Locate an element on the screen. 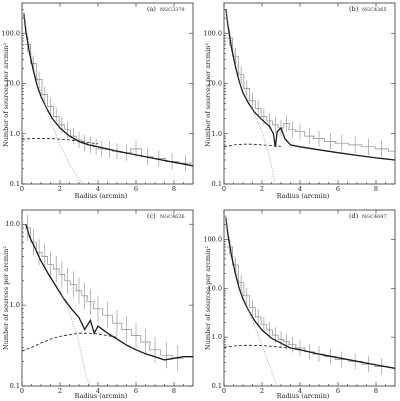 Image resolution: width=400 pixels, height=401 pixels. panel-label: (d) is located at coordinates (354, 216).